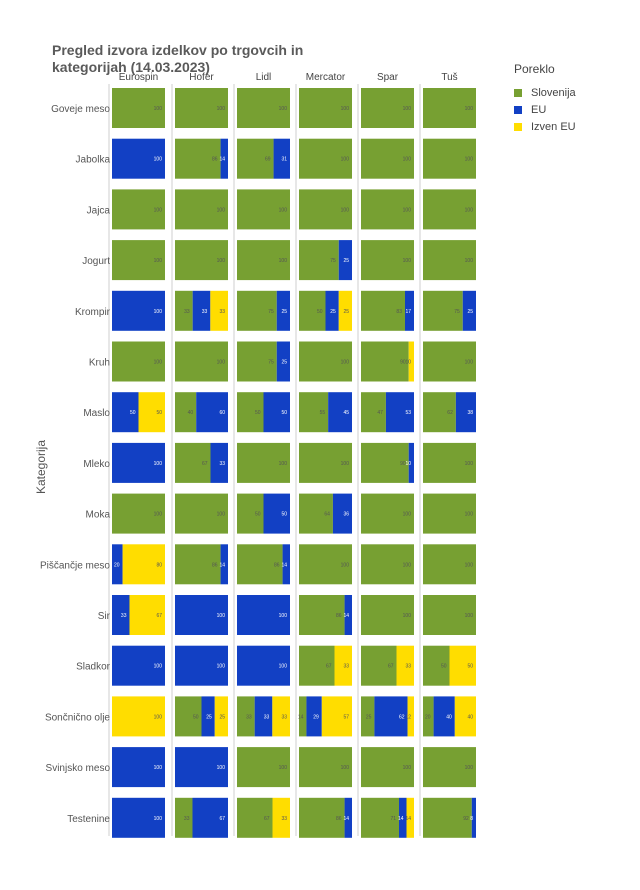 This screenshot has height=890, width=640. What do you see at coordinates (104, 616) in the screenshot?
I see `category-label-sir: Sir` at bounding box center [104, 616].